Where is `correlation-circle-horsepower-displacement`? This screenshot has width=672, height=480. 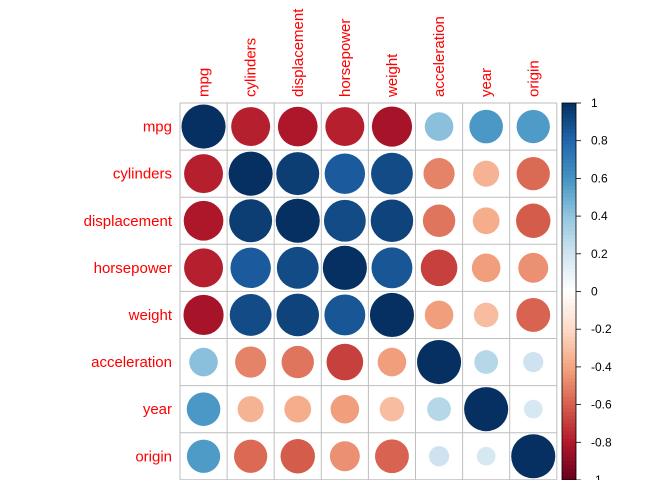 correlation-circle-horsepower-displacement is located at coordinates (297, 267).